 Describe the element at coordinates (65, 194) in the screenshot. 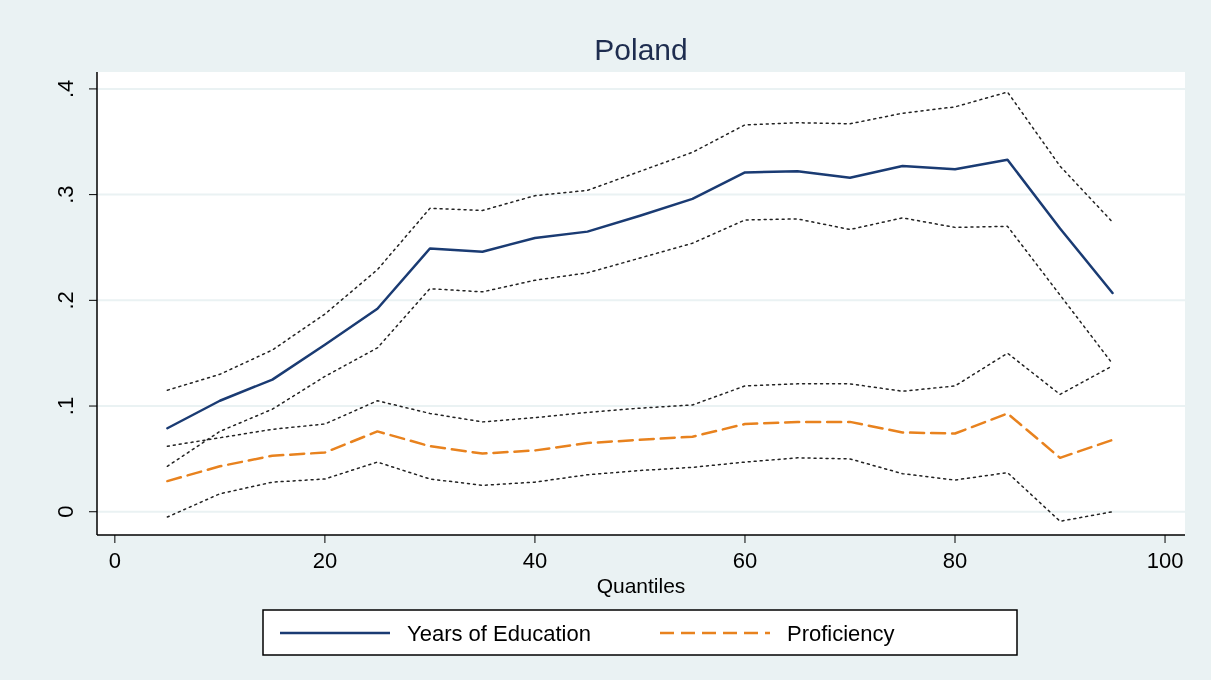

I see `y-tick-label: .3` at that location.